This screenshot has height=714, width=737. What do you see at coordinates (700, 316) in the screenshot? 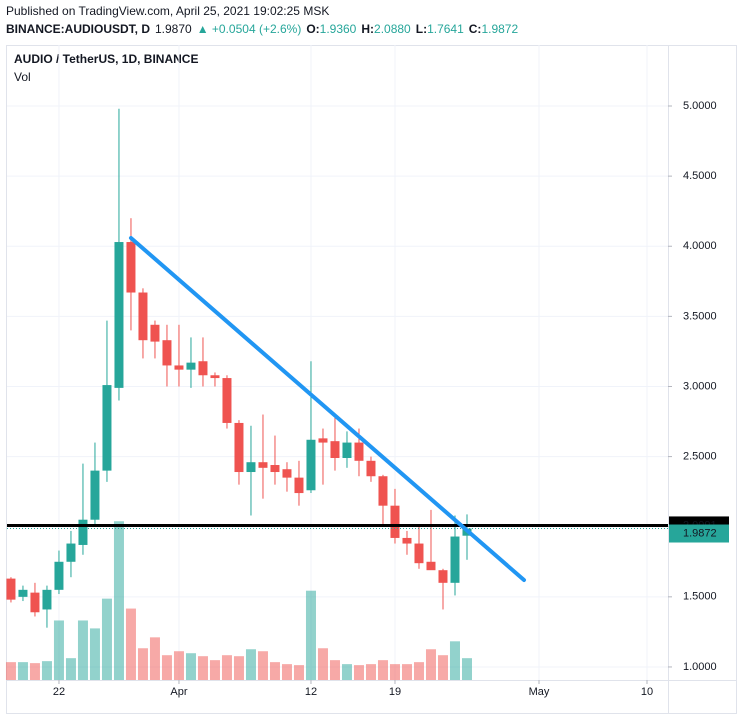
I see `y-tick-label: 3.5000` at bounding box center [700, 316].